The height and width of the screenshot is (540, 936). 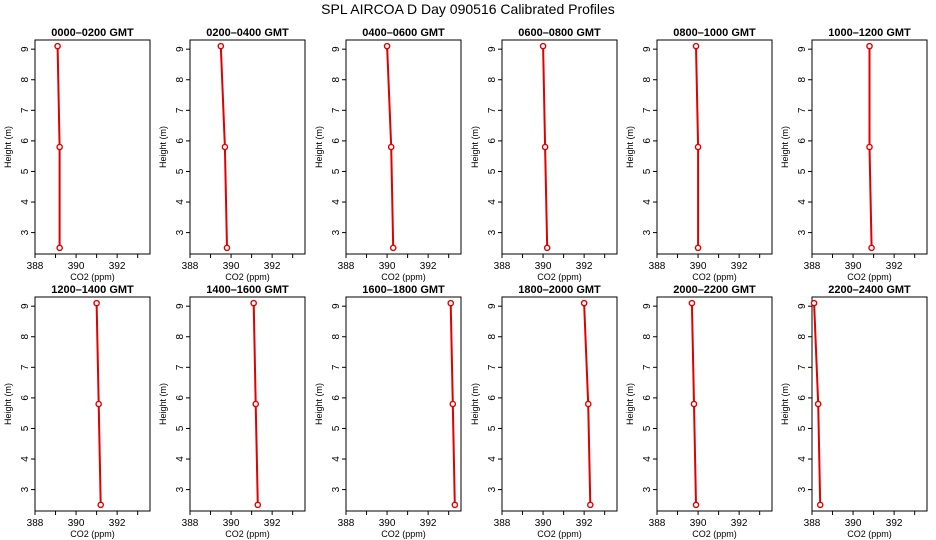 I want to click on panel-title: 0400–0600 GMT, so click(x=403, y=33).